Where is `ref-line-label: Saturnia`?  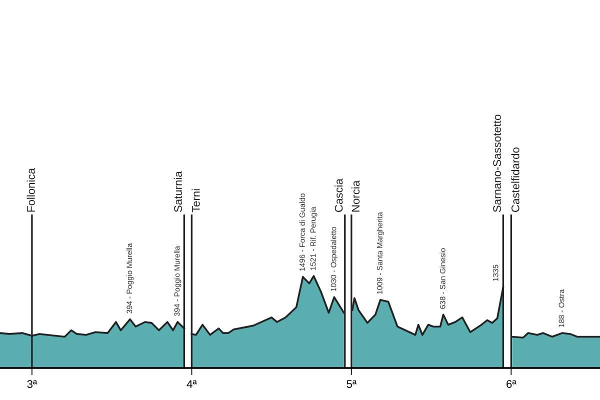
ref-line-label: Saturnia is located at coordinates (178, 191).